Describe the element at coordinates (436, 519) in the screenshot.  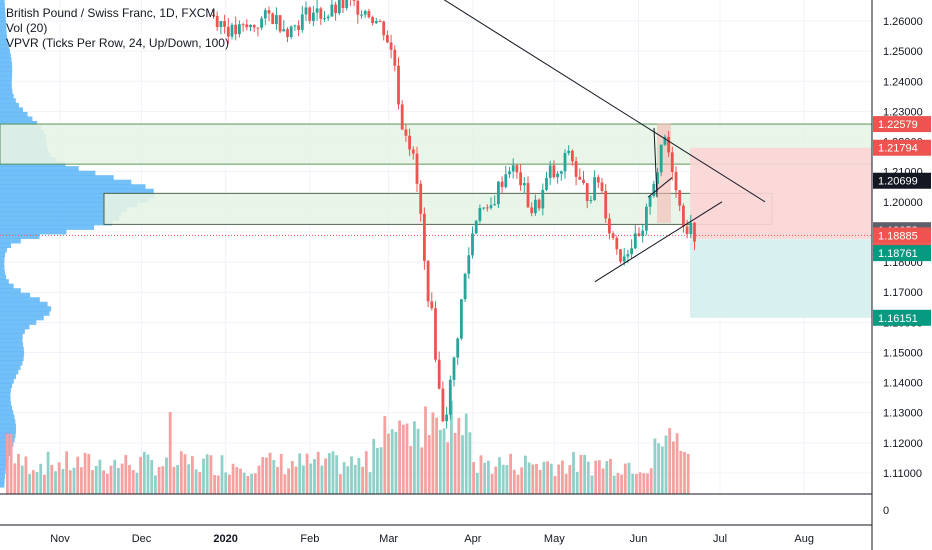
I see `time-axis: Nov Dec 2020 Feb Mar Apr May Jun Jul Aug` at that location.